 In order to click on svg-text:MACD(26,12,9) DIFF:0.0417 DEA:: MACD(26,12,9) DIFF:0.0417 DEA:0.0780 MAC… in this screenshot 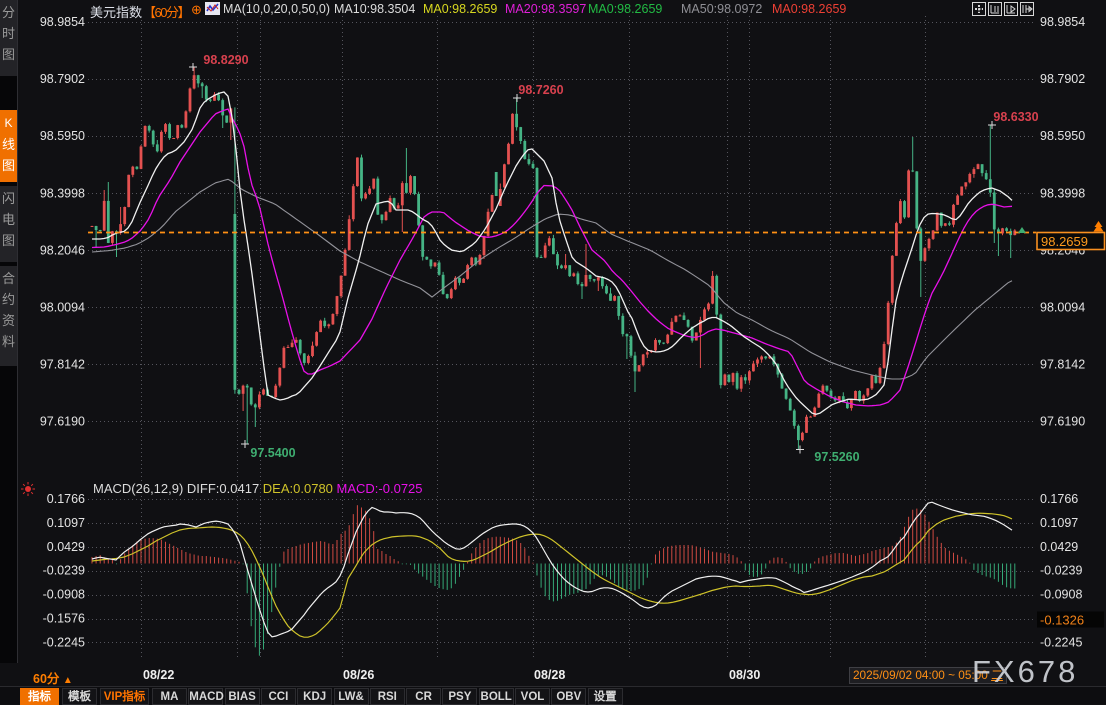, I will do `click(258, 488)`.